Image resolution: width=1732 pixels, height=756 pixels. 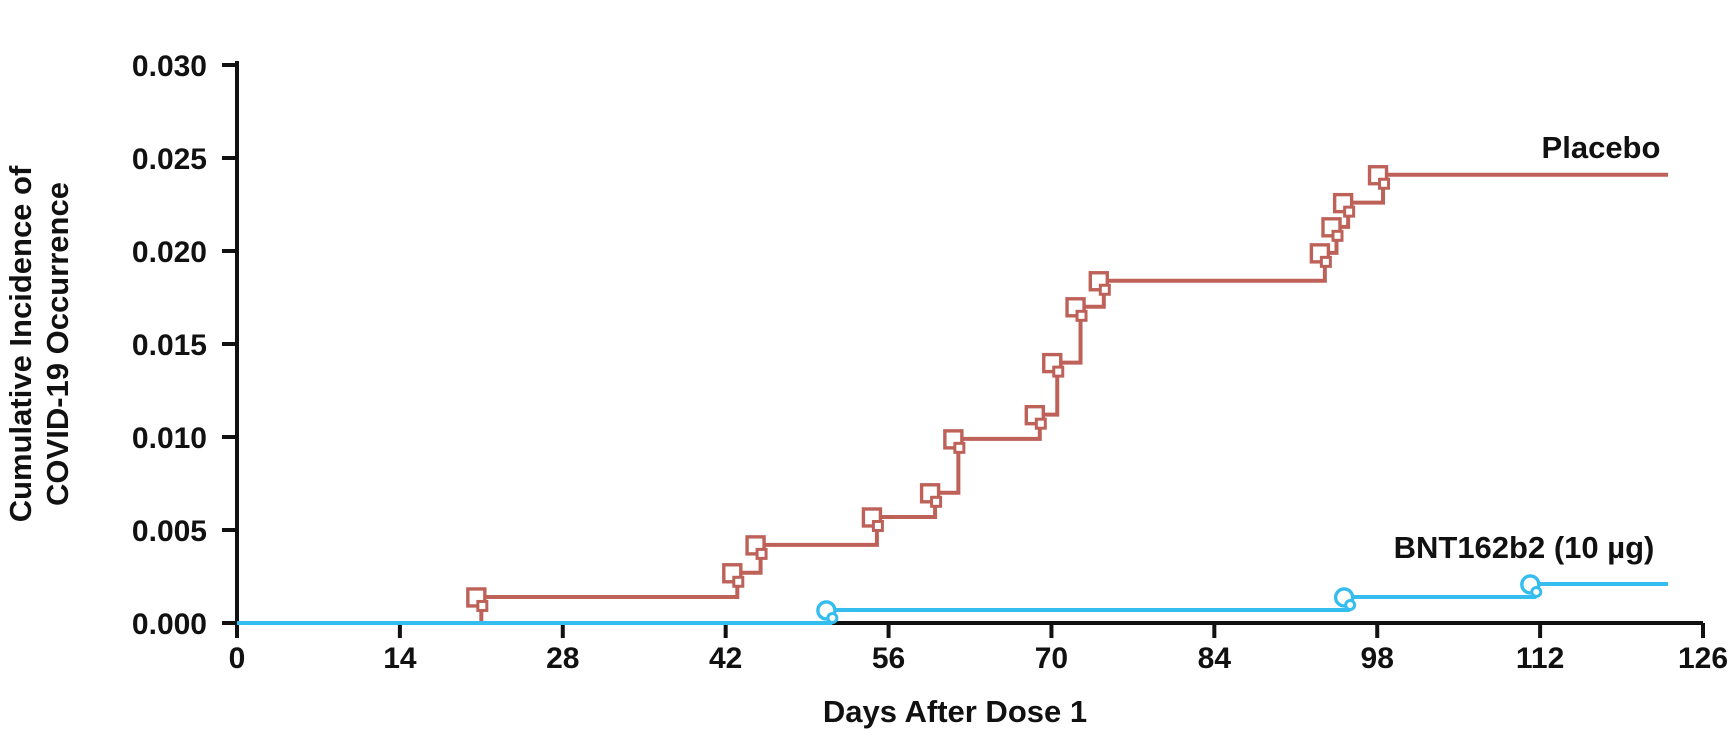 What do you see at coordinates (237, 658) in the screenshot?
I see `x-axis-tick-label: 0` at bounding box center [237, 658].